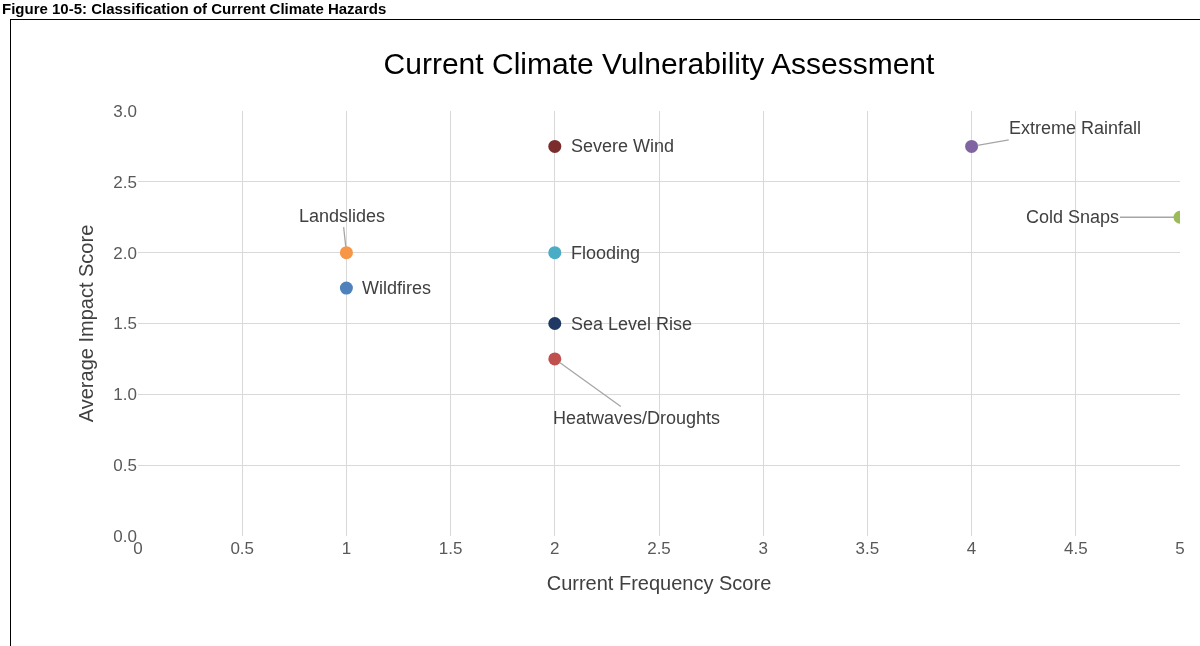 The height and width of the screenshot is (646, 1200). Describe the element at coordinates (1180, 548) in the screenshot. I see `x-tick-label: 5` at that location.